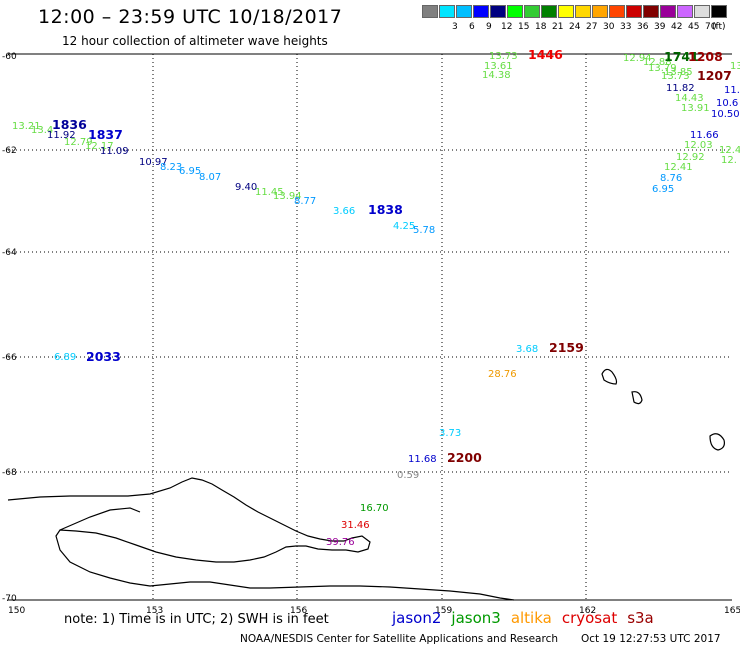 The image size is (740, 650). What do you see at coordinates (114, 151) in the screenshot?
I see `wave-height-label: 11.09` at bounding box center [114, 151].